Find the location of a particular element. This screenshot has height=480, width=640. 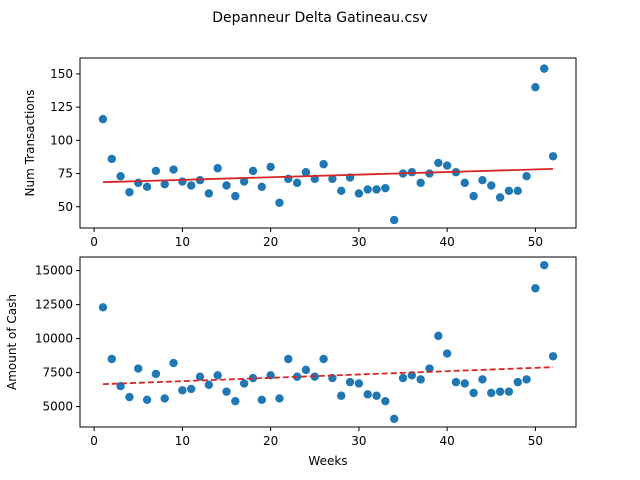

cash-ytick-label: 5000 is located at coordinates (57, 407).